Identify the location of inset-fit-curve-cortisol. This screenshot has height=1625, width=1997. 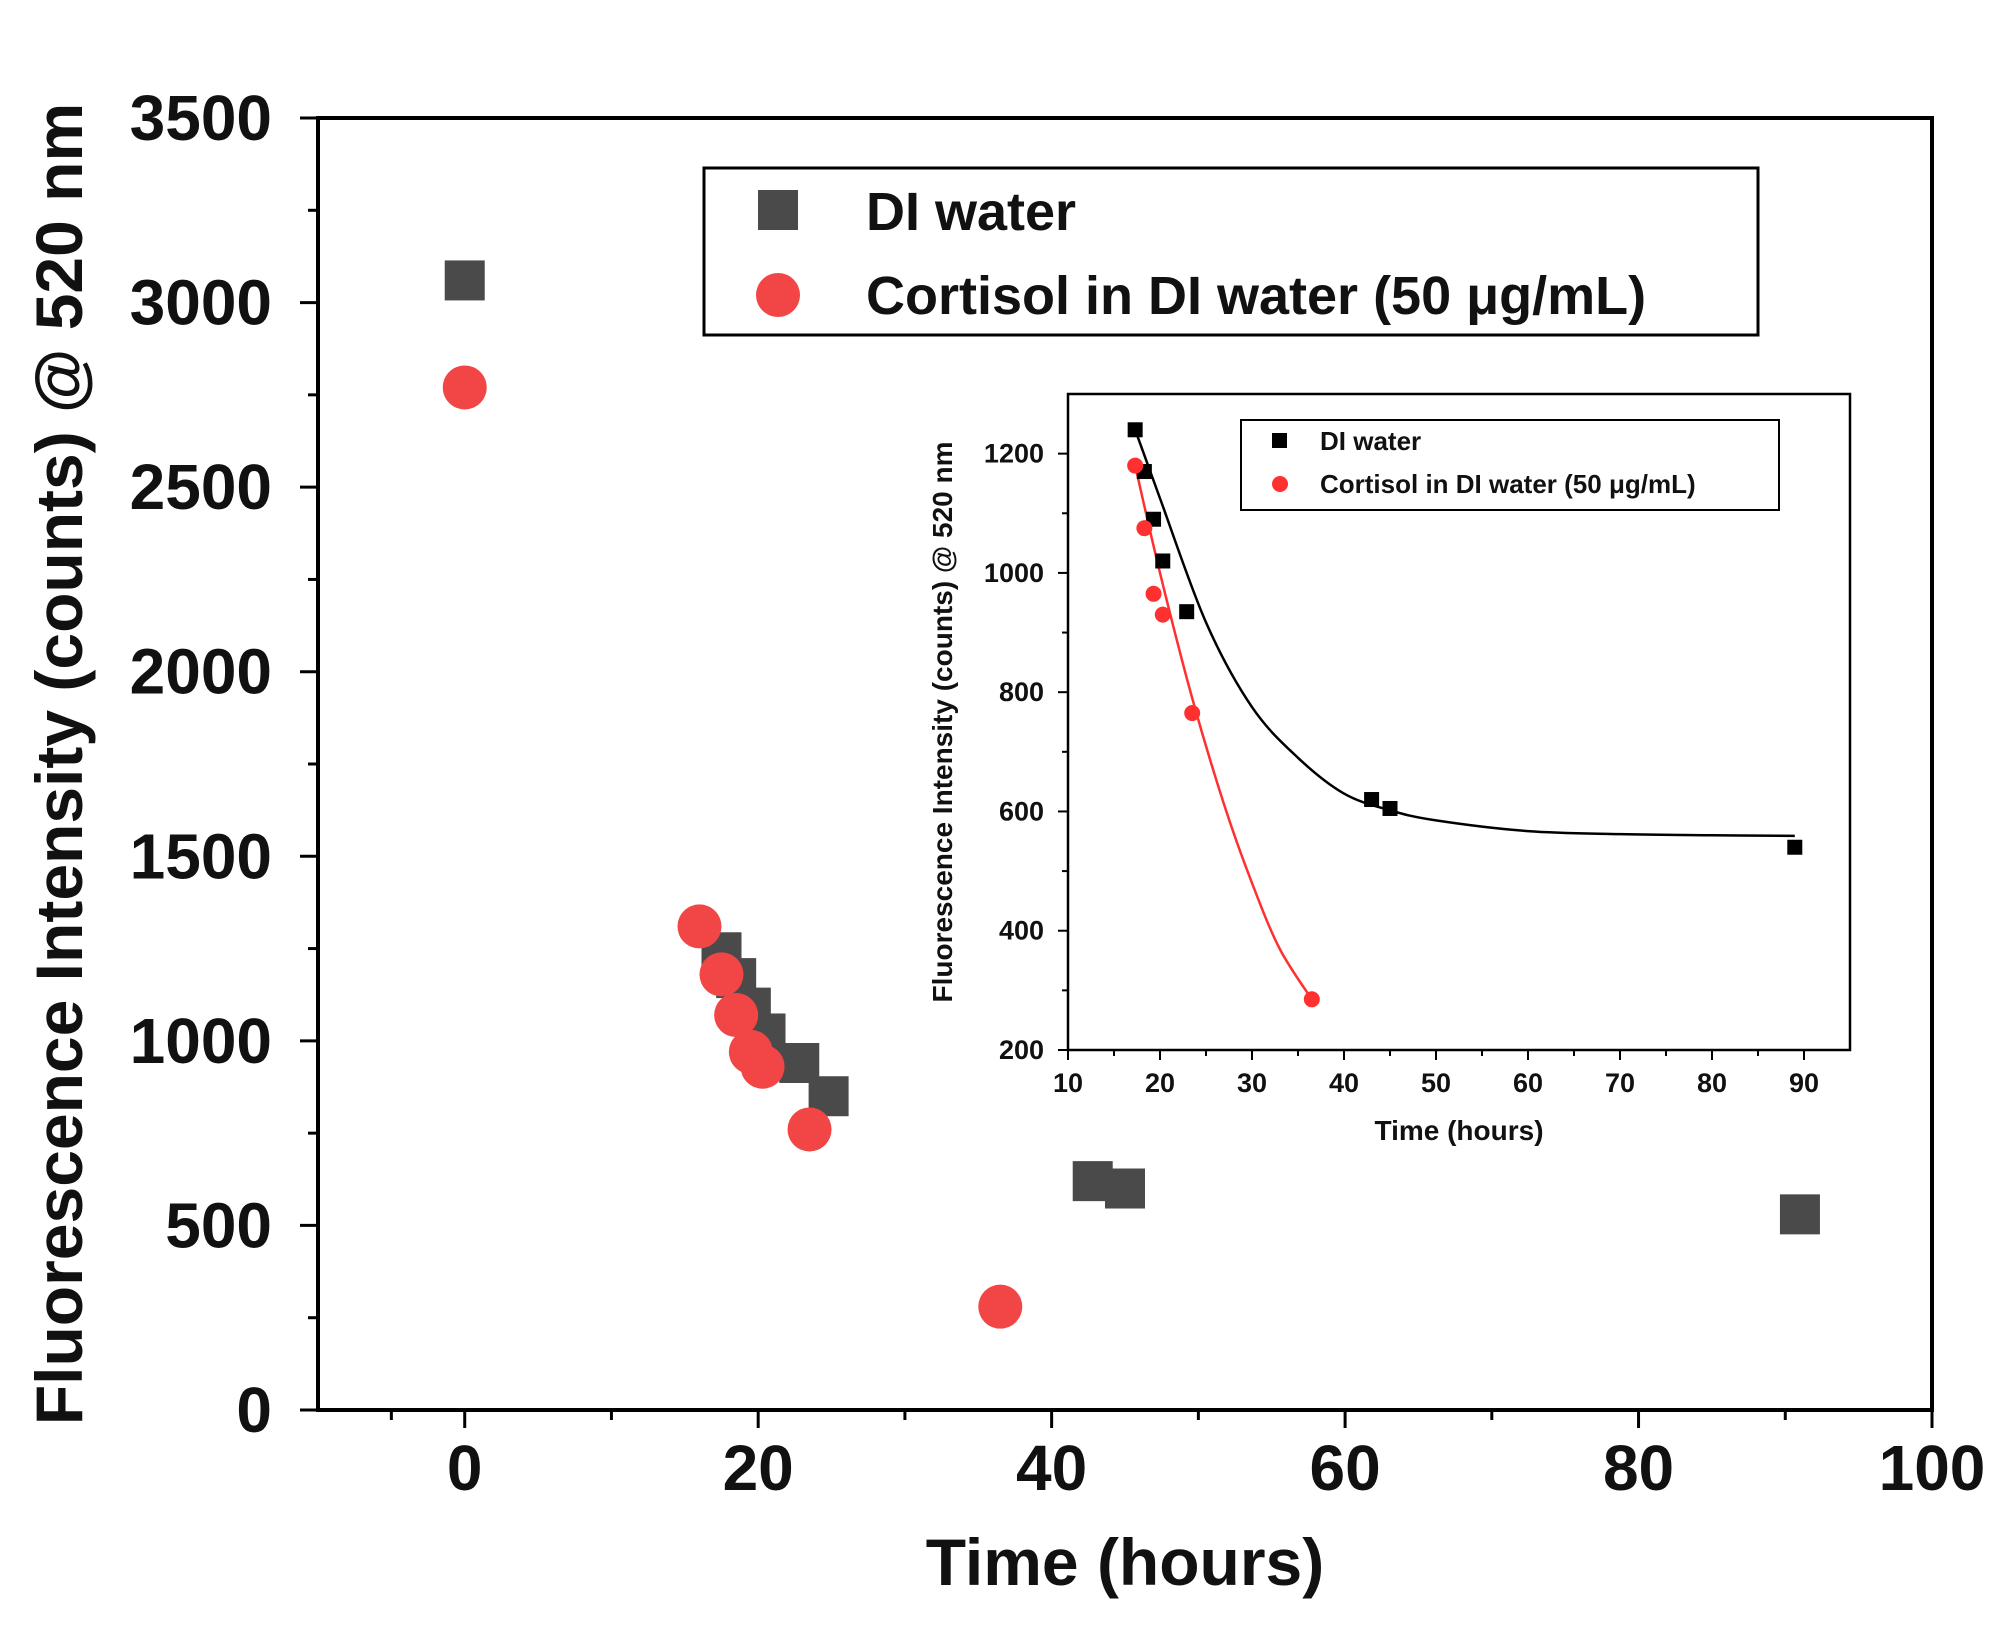
(1223, 732).